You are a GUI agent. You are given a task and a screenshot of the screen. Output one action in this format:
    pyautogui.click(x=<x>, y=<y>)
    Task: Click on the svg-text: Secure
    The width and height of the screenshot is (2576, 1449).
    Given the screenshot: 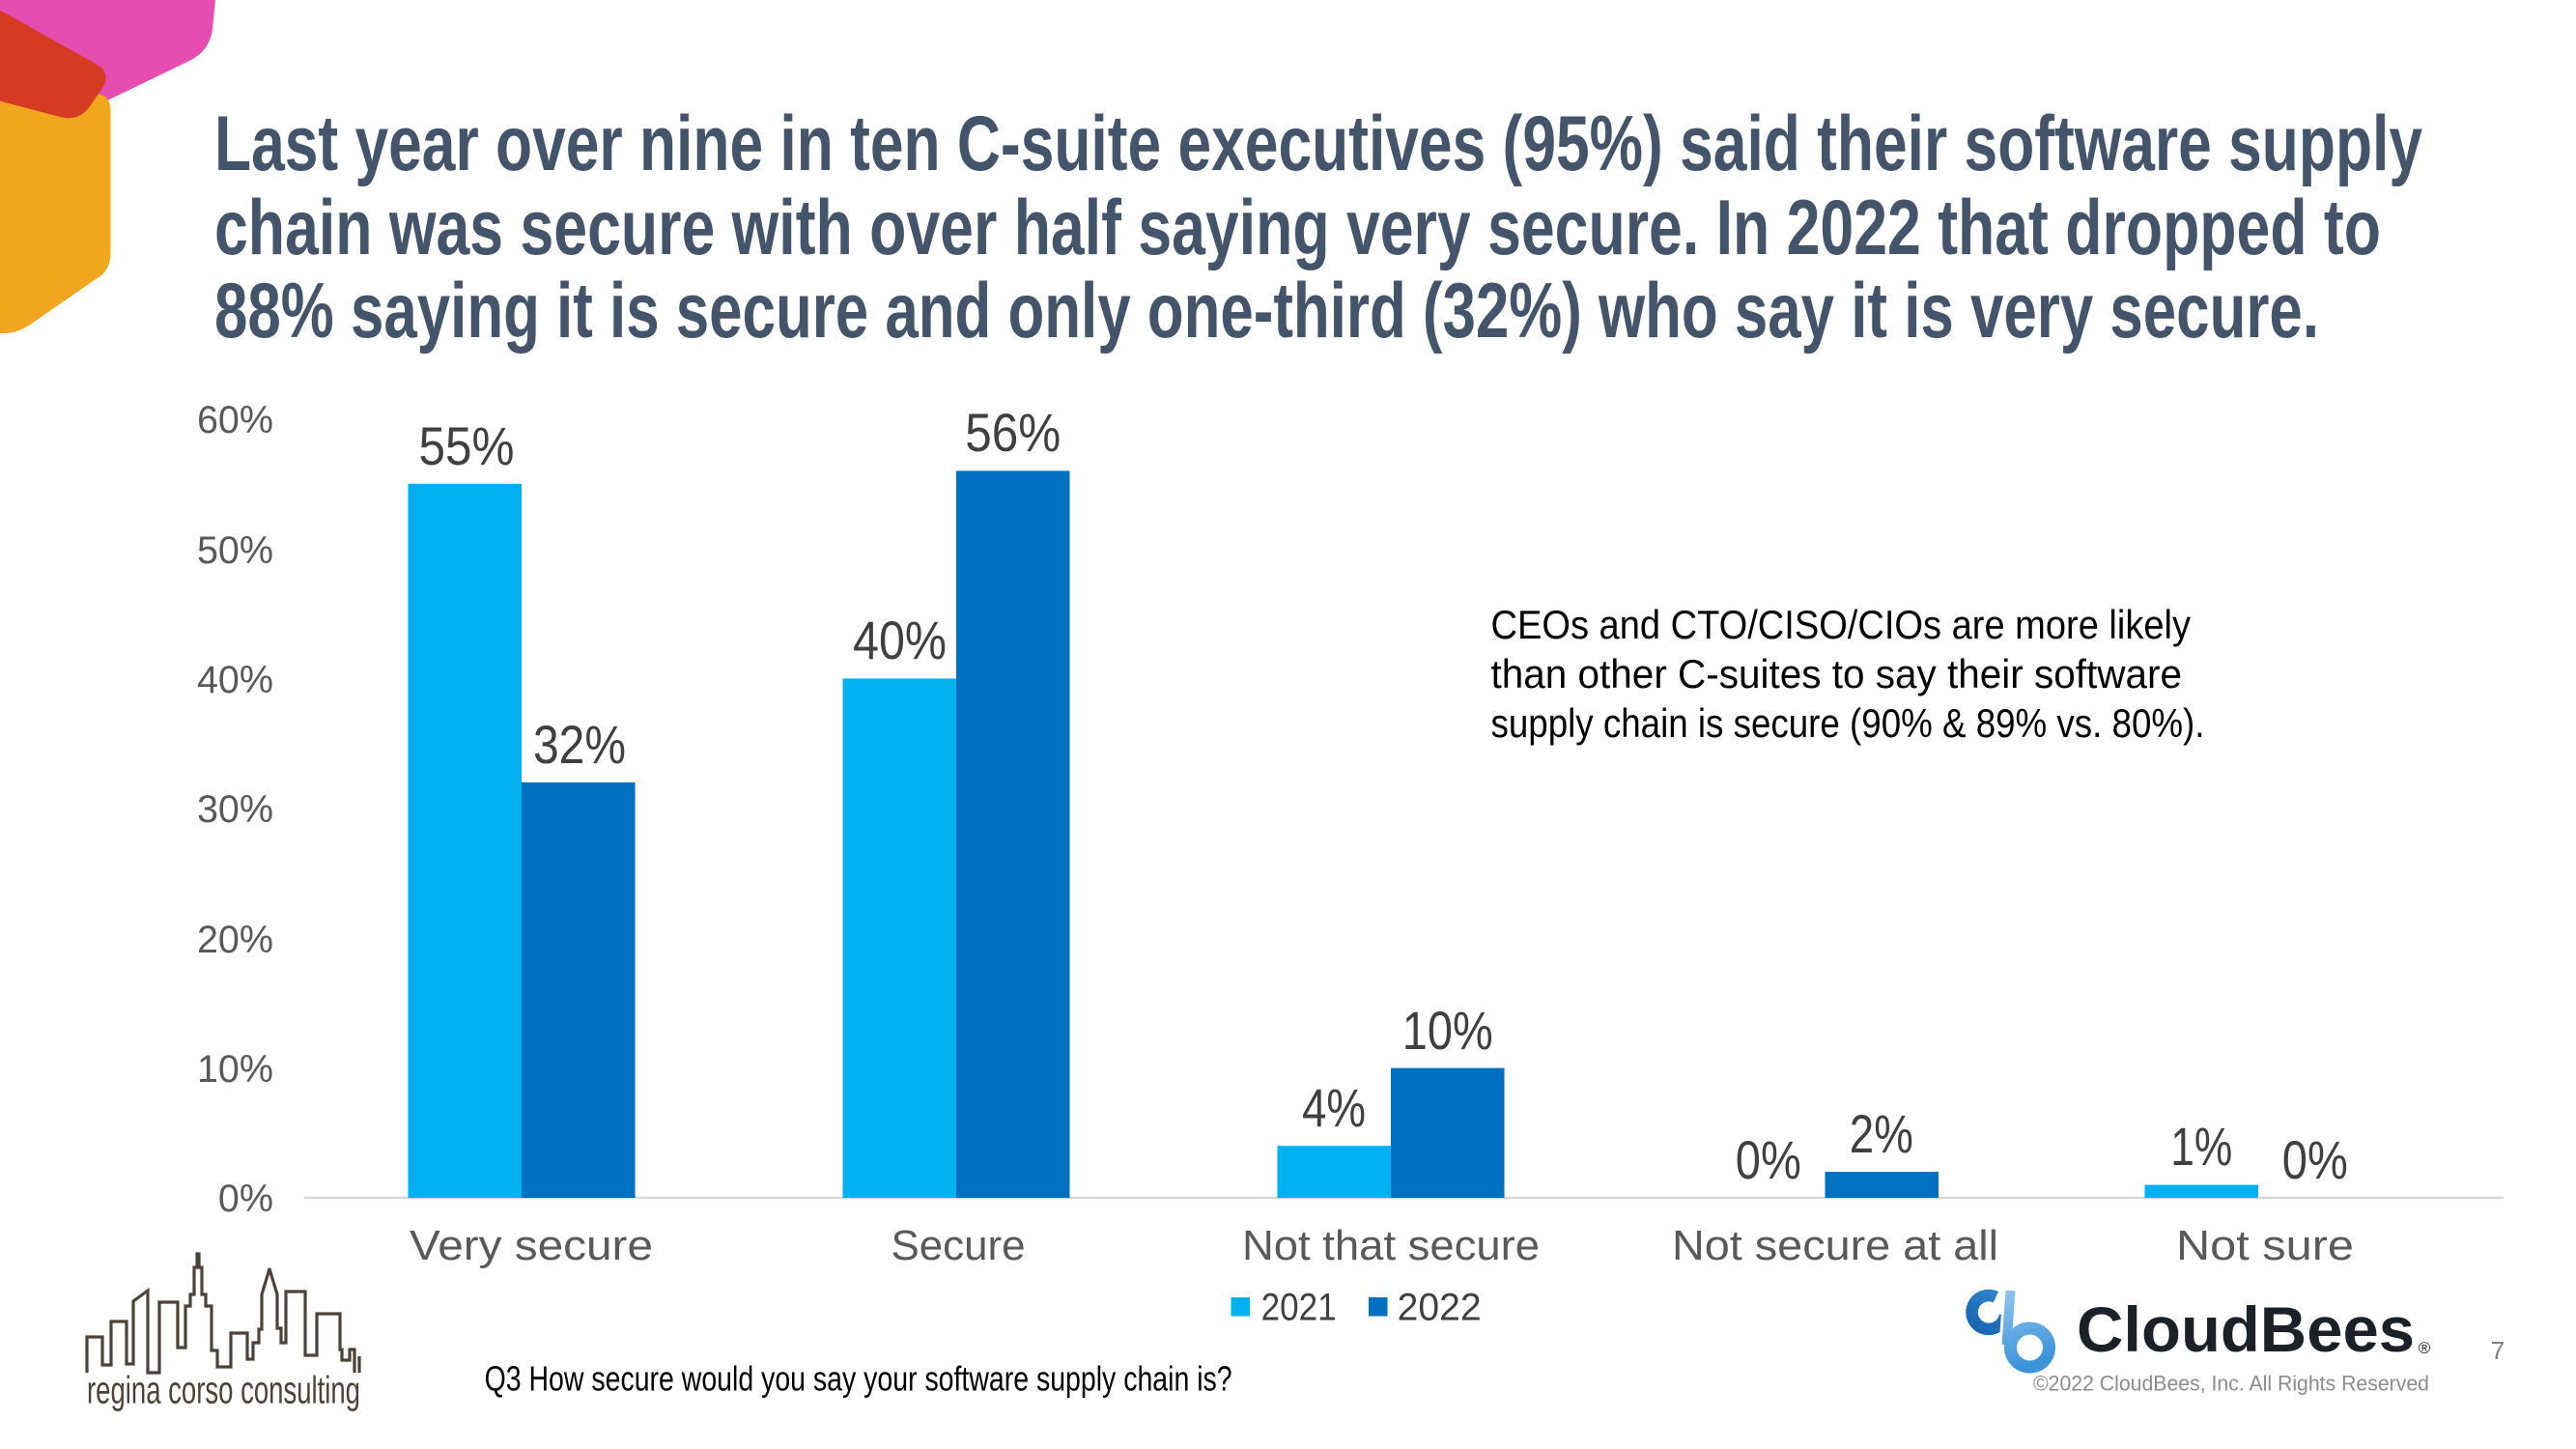 What is the action you would take?
    pyautogui.click(x=959, y=1245)
    